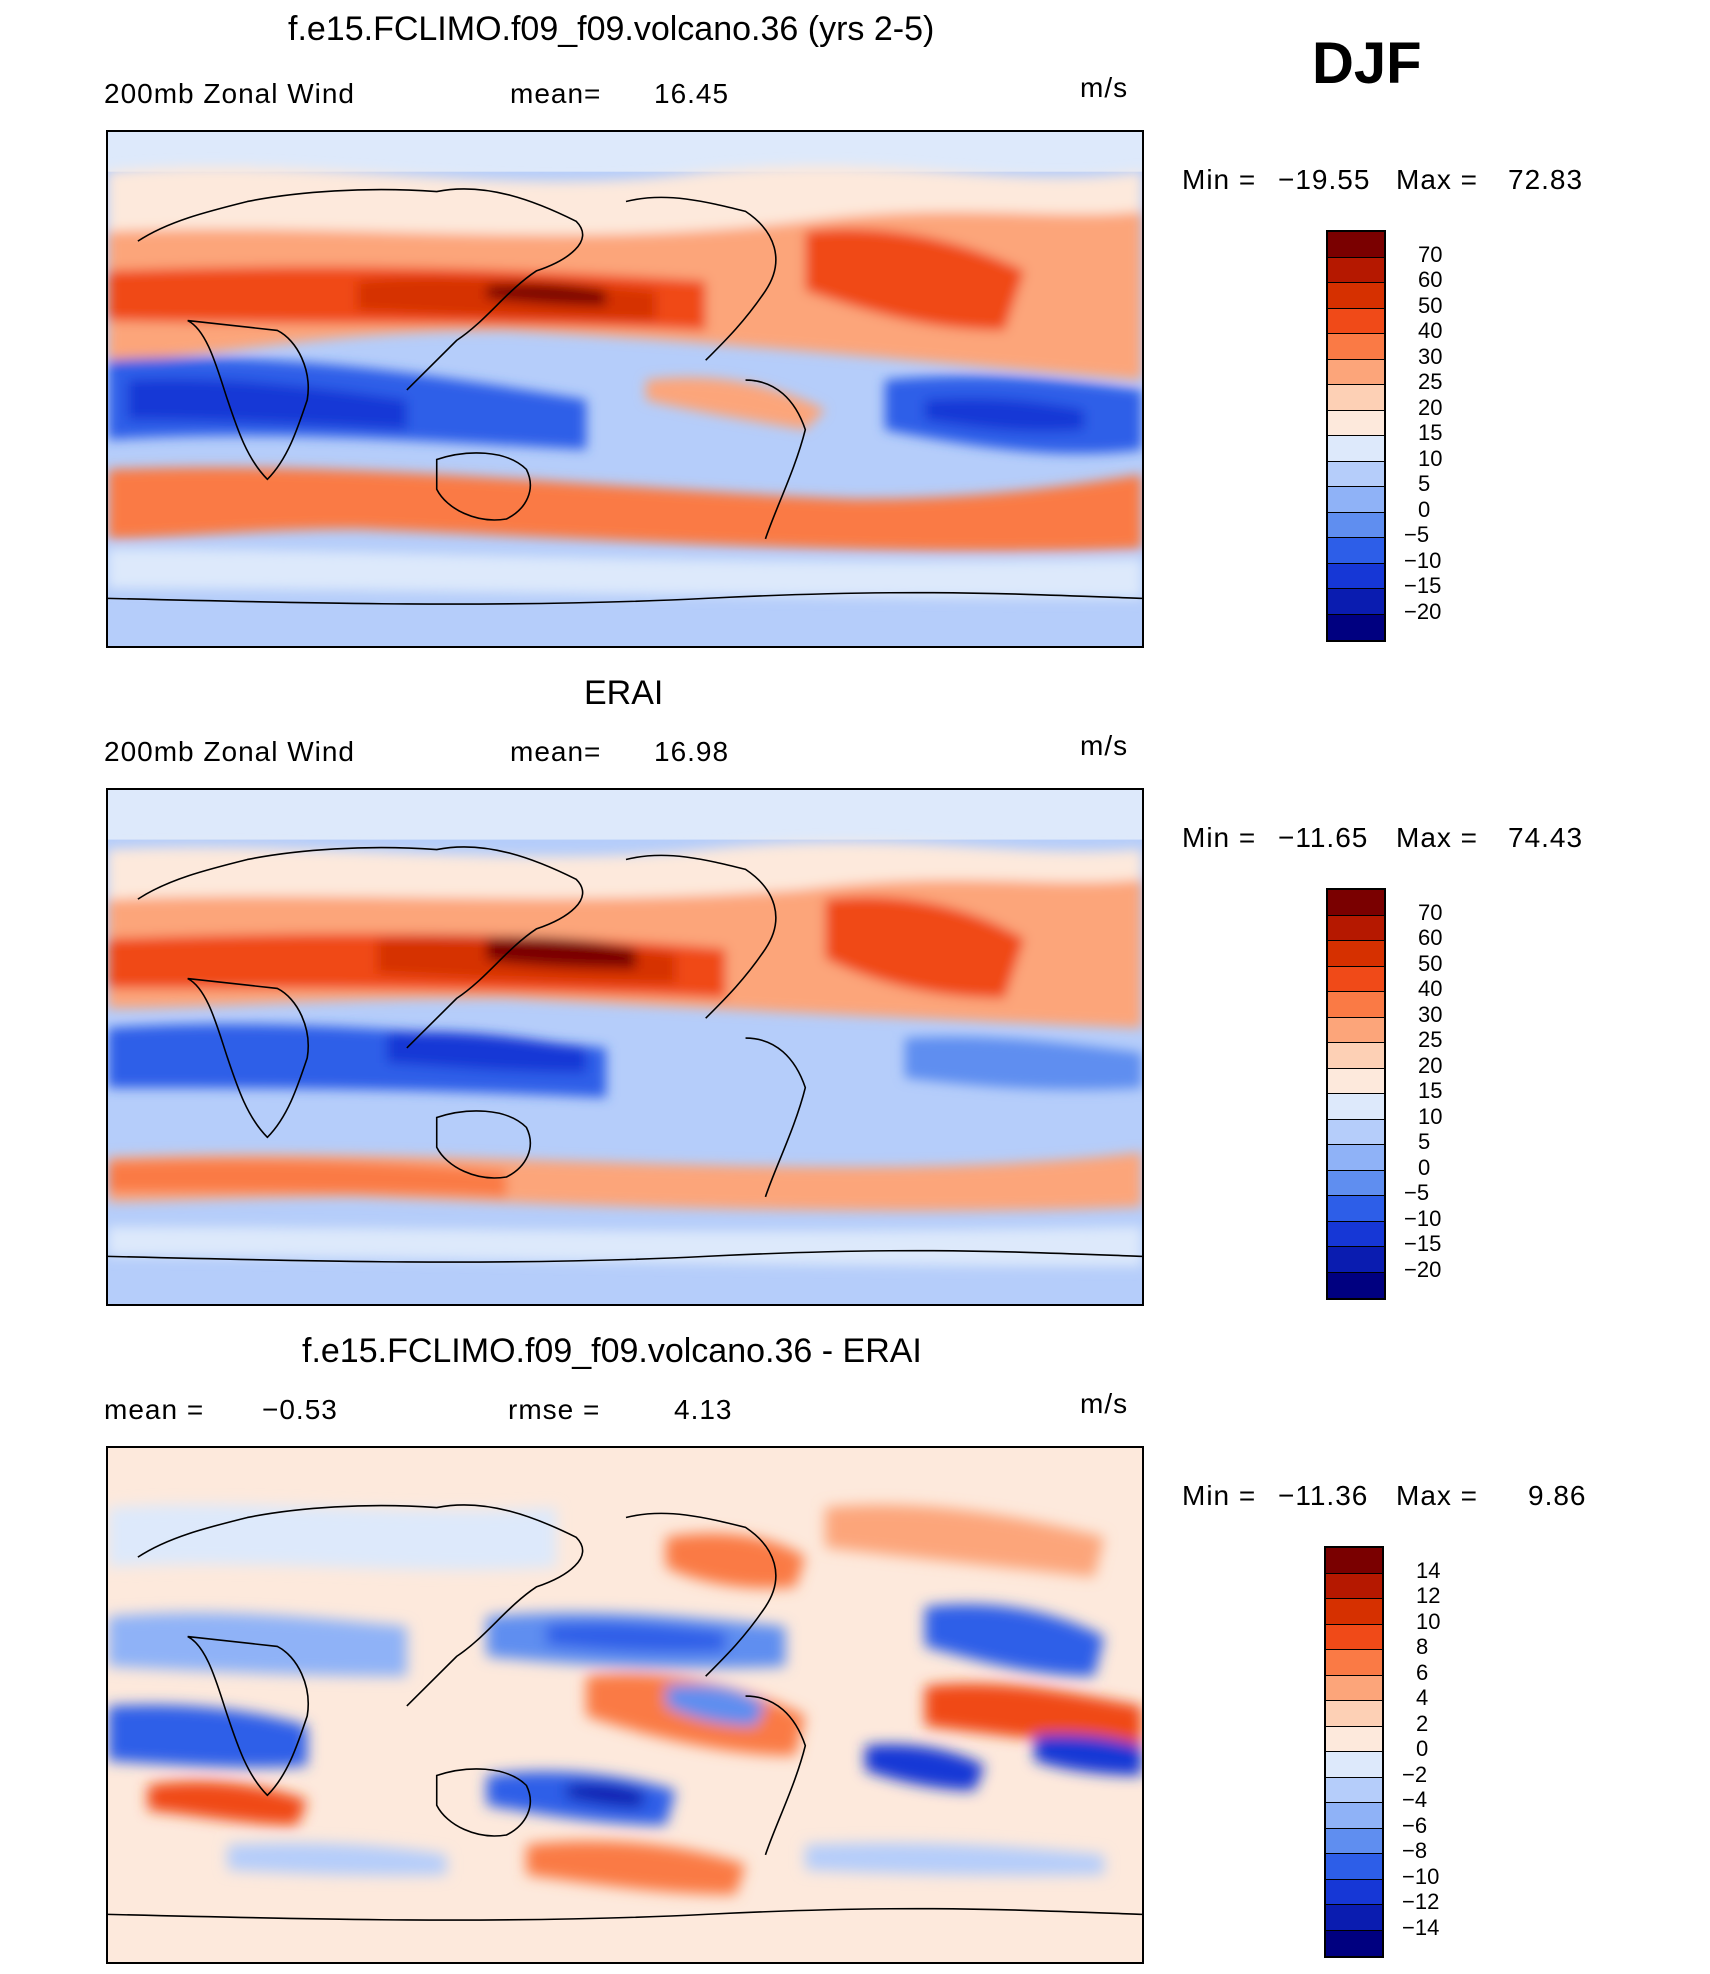  I want to click on panel-3-coastlines, so click(625, 1712).